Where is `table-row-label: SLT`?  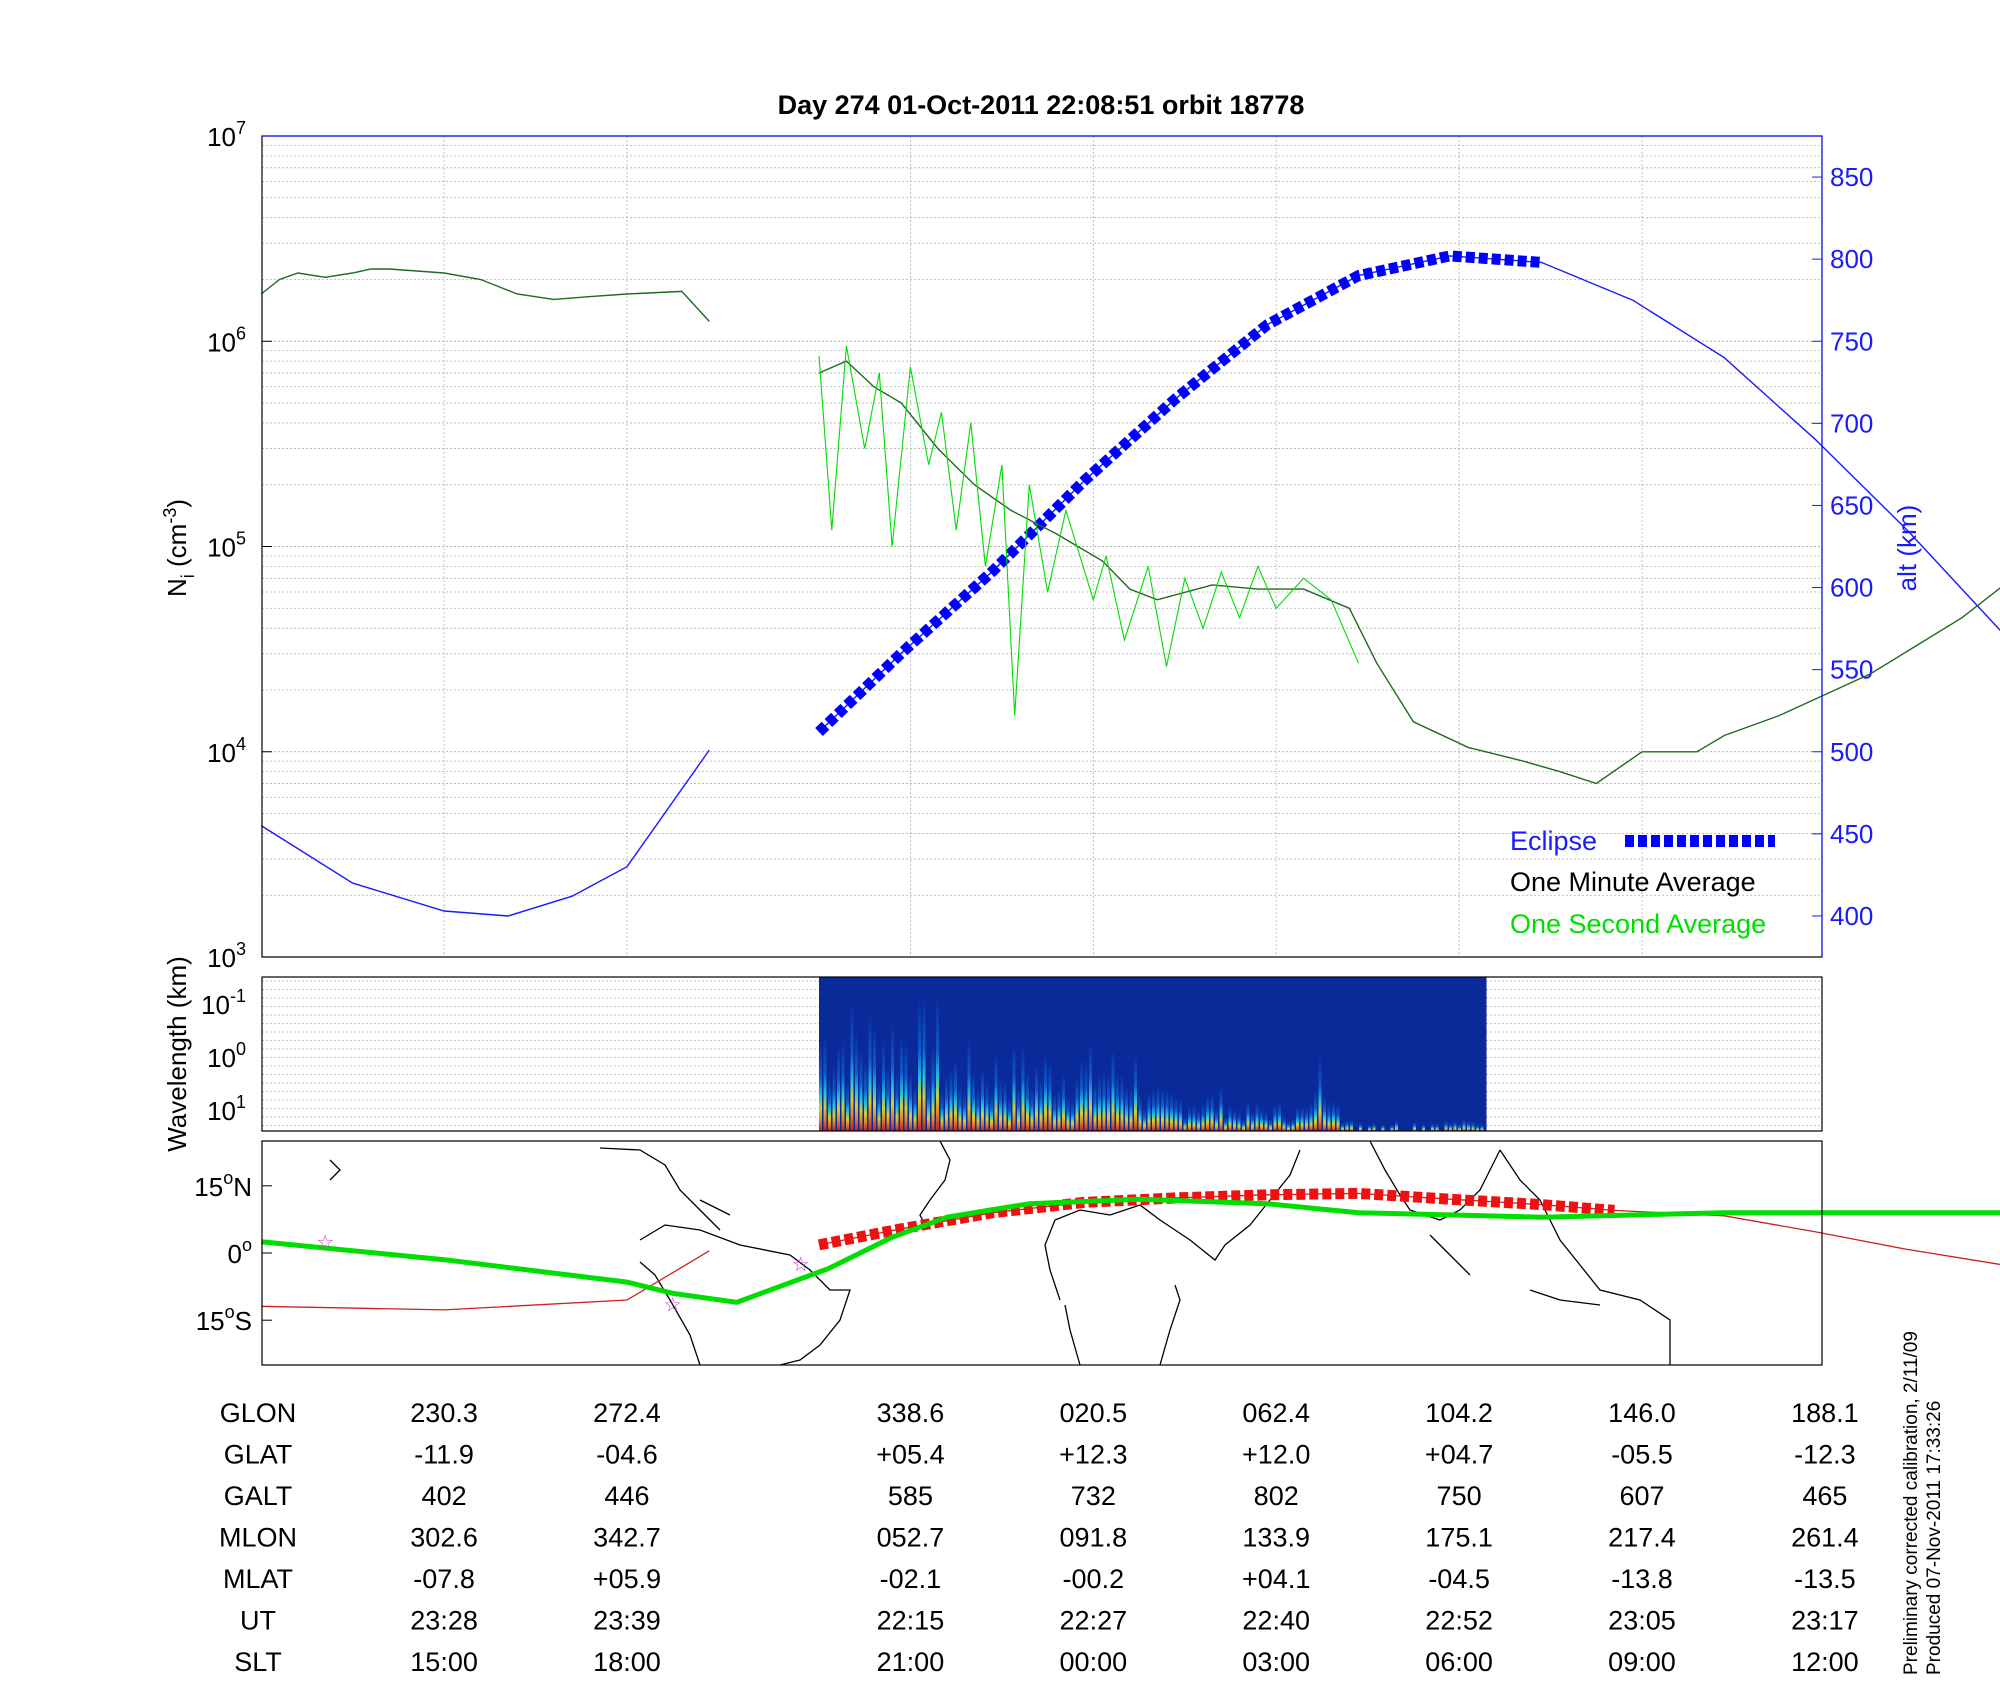
table-row-label: SLT is located at coordinates (258, 1662).